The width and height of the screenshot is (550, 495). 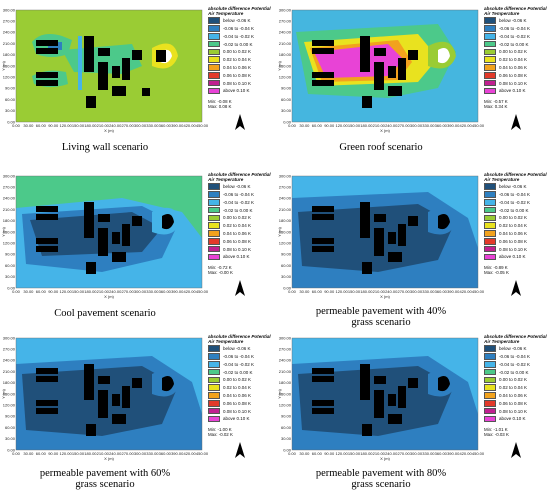 What do you see at coordinates (513, 218) in the screenshot?
I see `legend-label: 0.00 to 0.02 K` at bounding box center [513, 218].